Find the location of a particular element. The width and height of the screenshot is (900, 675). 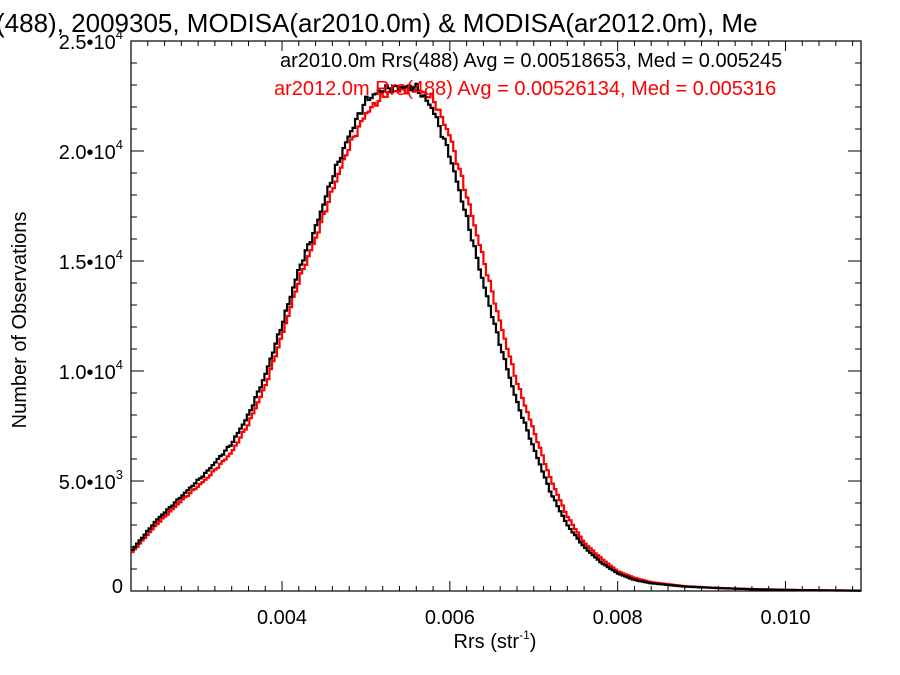

x-tick-label: 0.010 is located at coordinates (785, 618).